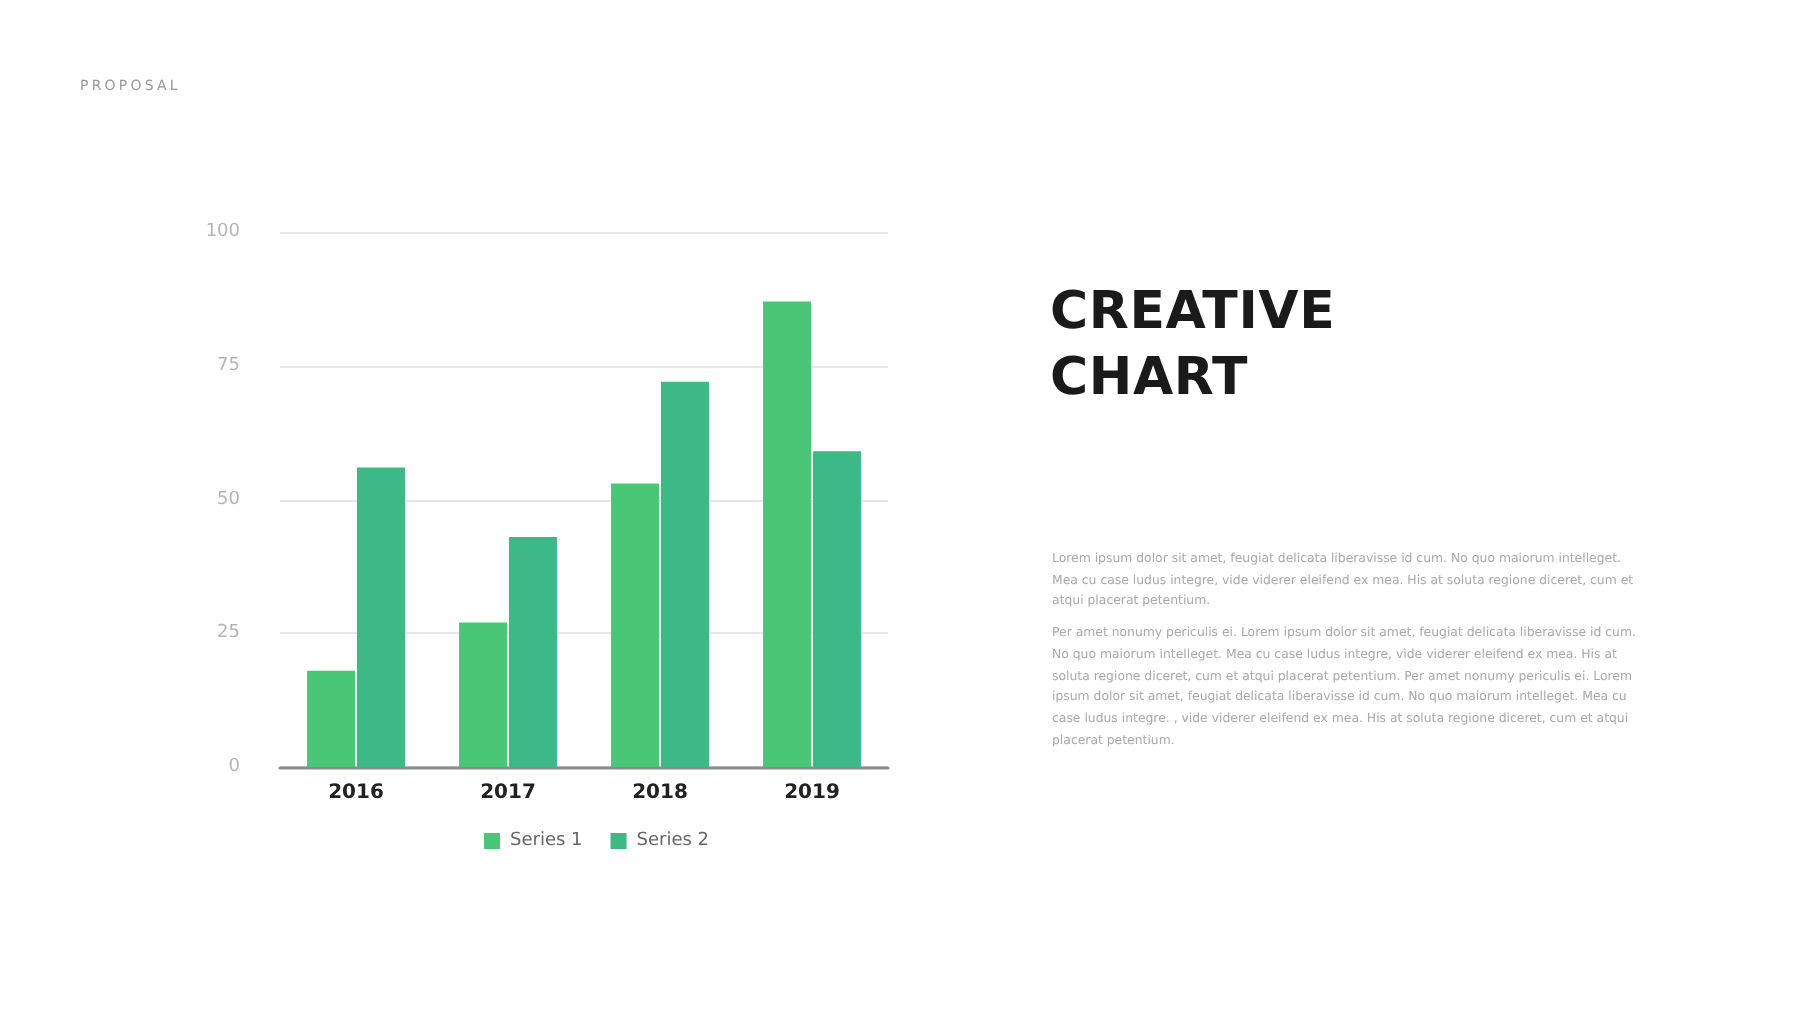 Image resolution: width=1800 pixels, height=1012 pixels. I want to click on y-tick-label: 100, so click(223, 232).